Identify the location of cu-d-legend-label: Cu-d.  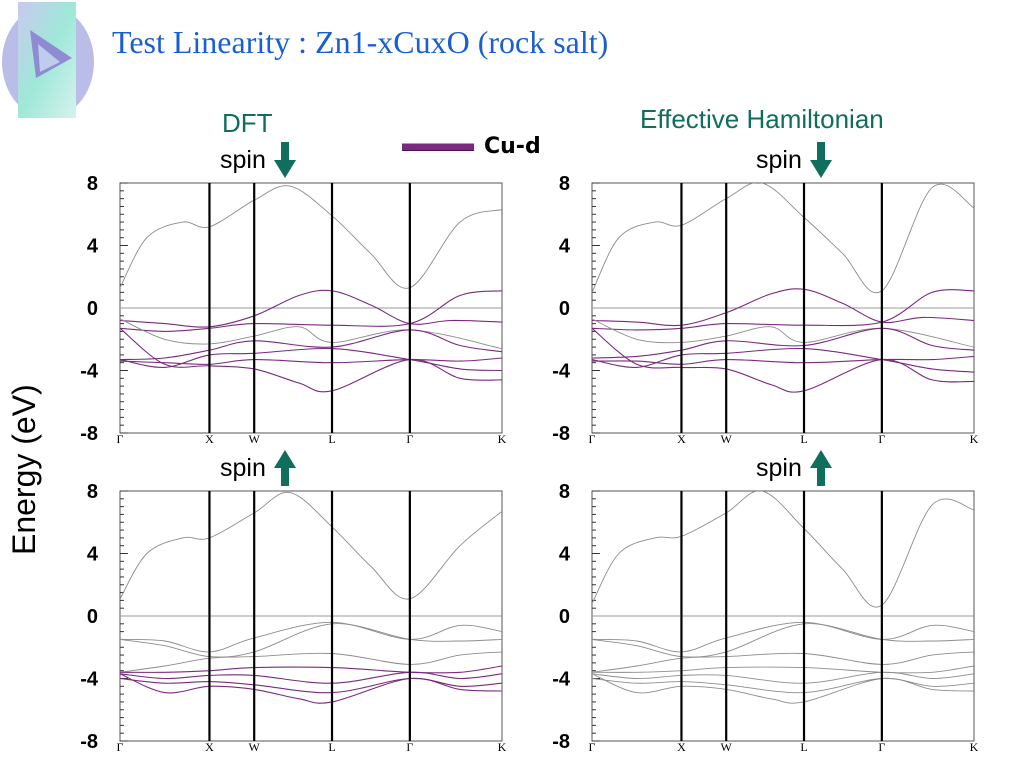
(512, 146).